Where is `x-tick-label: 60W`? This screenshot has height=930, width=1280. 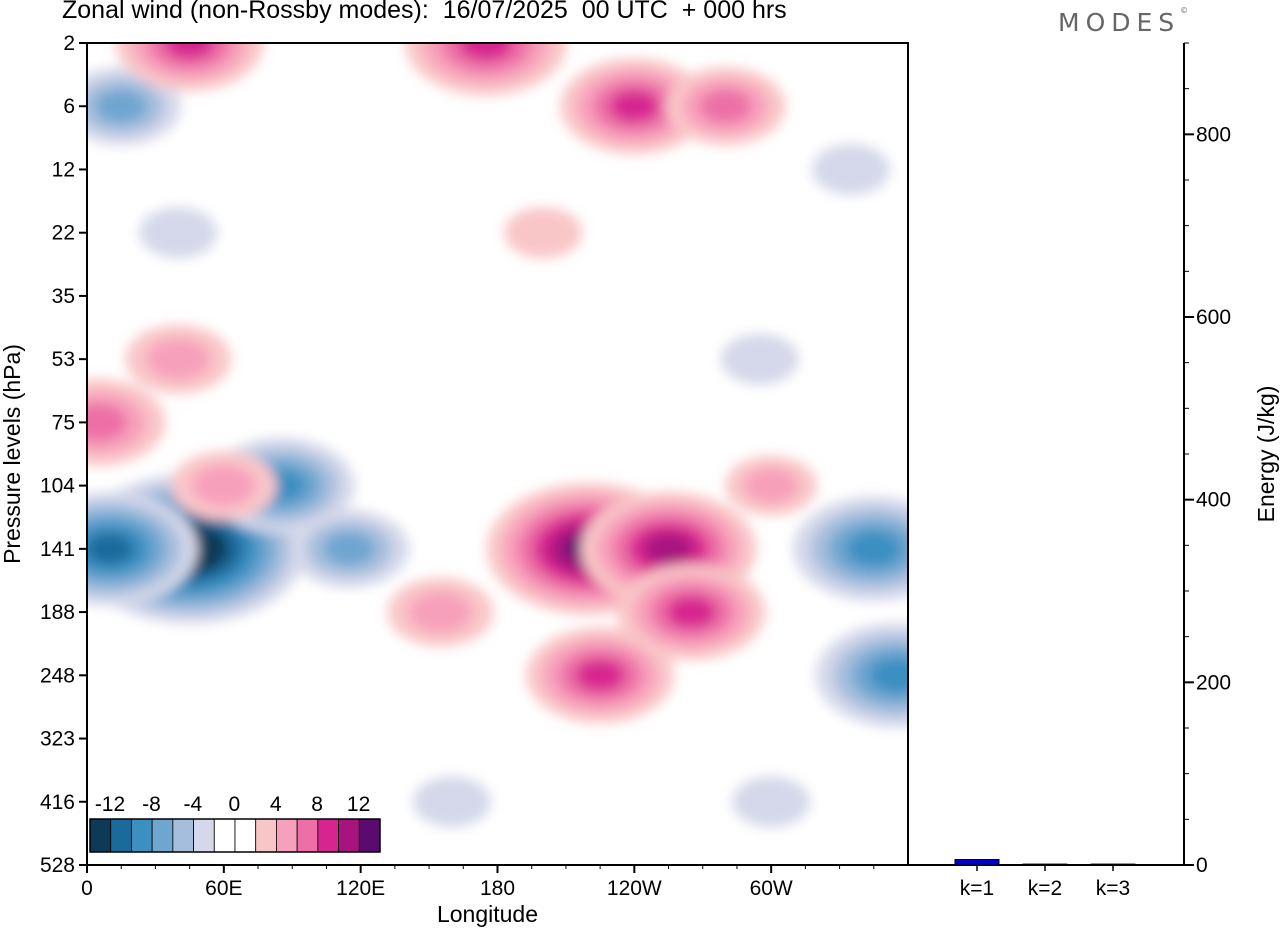
x-tick-label: 60W is located at coordinates (771, 888).